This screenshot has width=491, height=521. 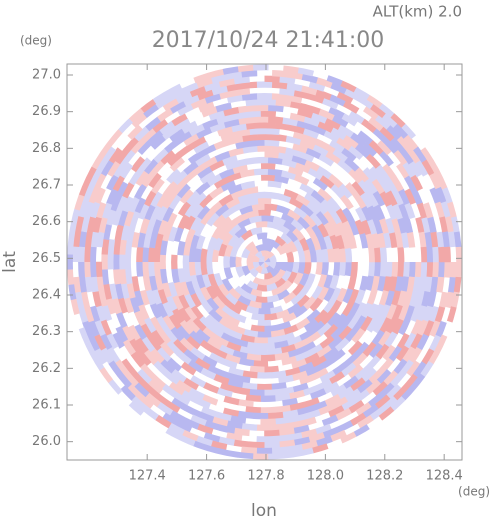 I want to click on x-tick-label: 128.4, so click(x=444, y=476).